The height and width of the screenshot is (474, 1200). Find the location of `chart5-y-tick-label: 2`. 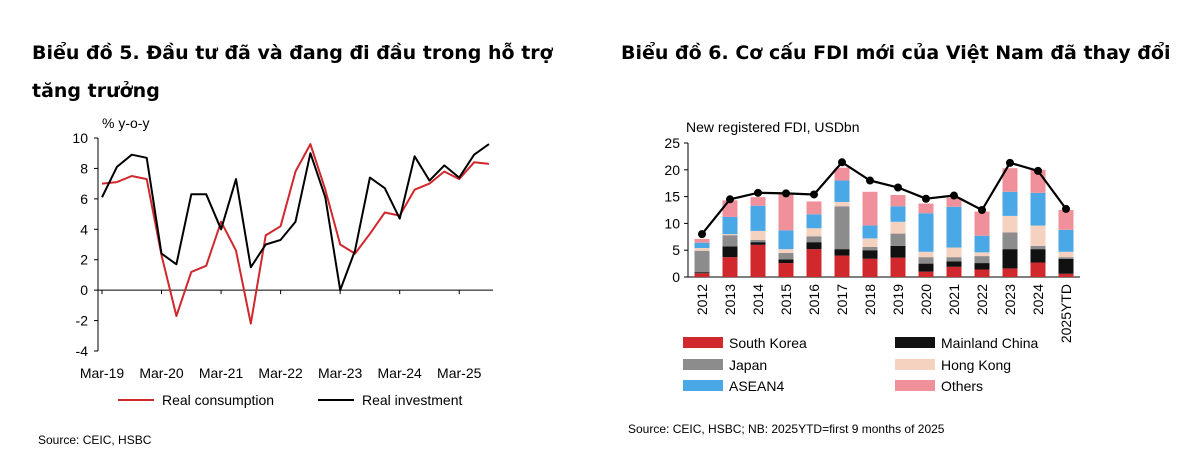

chart5-y-tick-label: 2 is located at coordinates (84, 260).